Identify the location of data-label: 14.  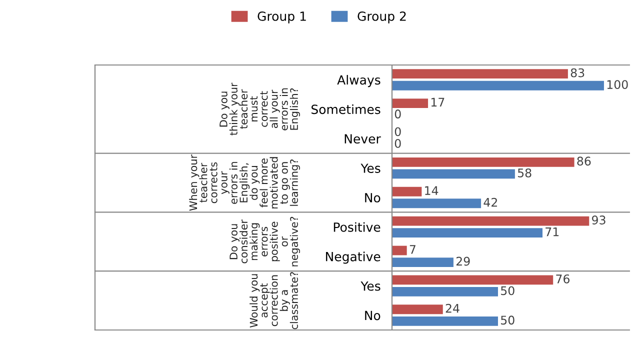
(431, 190).